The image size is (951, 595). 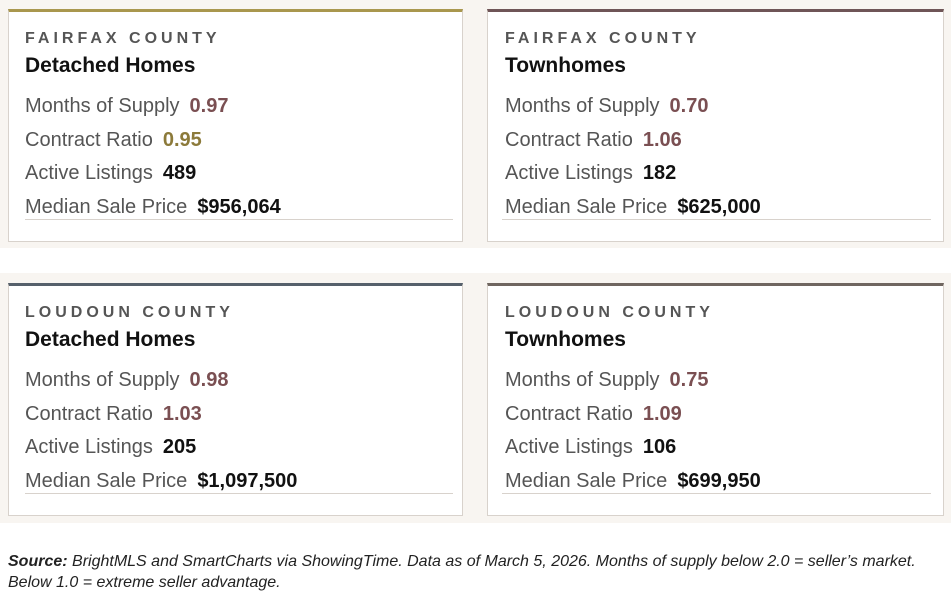 What do you see at coordinates (662, 413) in the screenshot?
I see `metric-value: 1.09` at bounding box center [662, 413].